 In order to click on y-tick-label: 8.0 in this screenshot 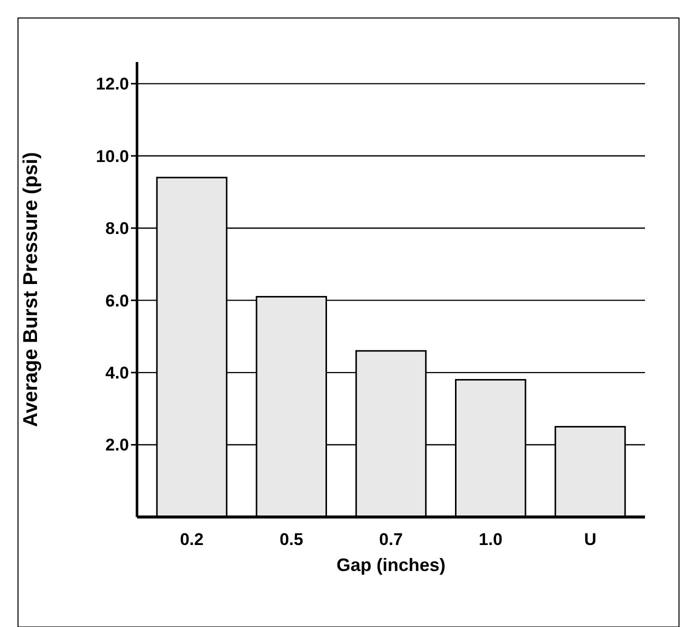, I will do `click(117, 228)`.